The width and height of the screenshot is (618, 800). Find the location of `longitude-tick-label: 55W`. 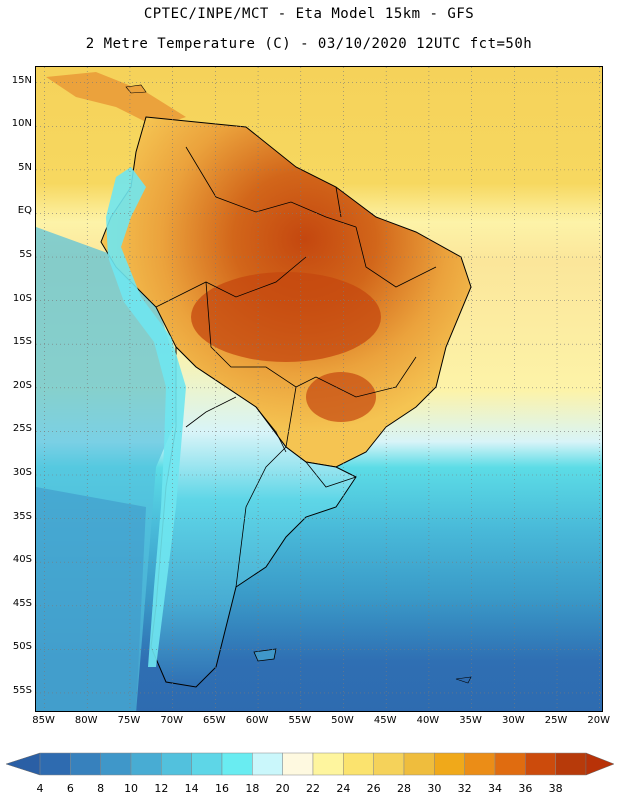

longitude-tick-label: 55W is located at coordinates (300, 720).